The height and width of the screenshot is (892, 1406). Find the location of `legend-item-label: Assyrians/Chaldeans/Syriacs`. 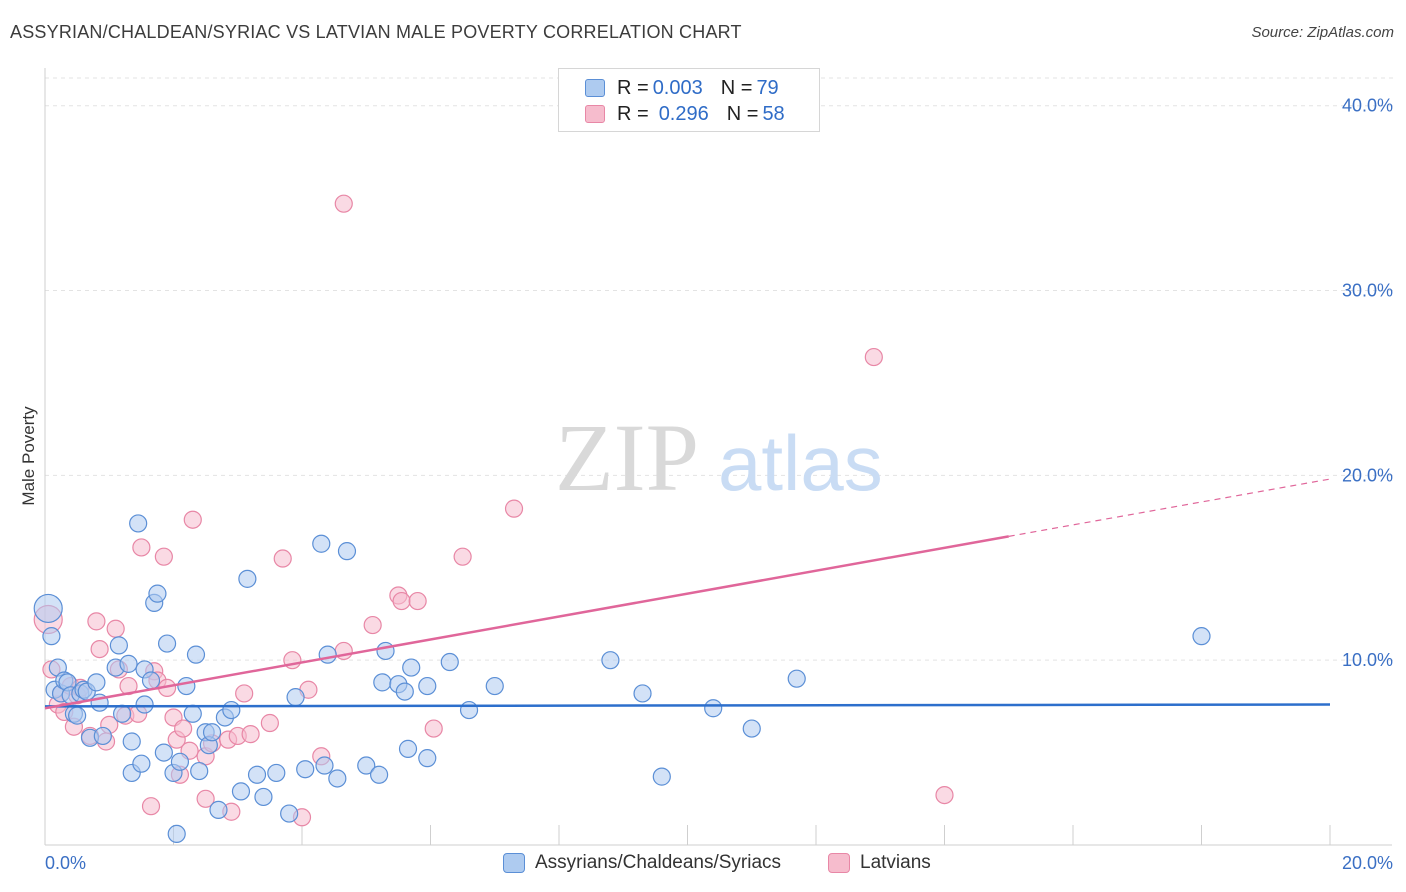

legend-item-label: Assyrians/Chaldeans/Syriacs is located at coordinates (658, 862).